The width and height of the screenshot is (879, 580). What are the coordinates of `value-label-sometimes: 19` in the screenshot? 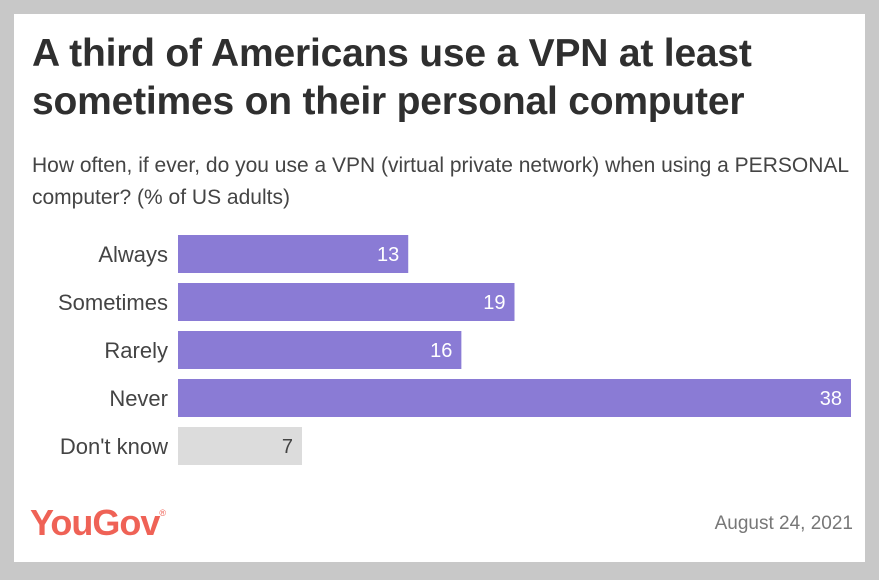 It's located at (494, 303).